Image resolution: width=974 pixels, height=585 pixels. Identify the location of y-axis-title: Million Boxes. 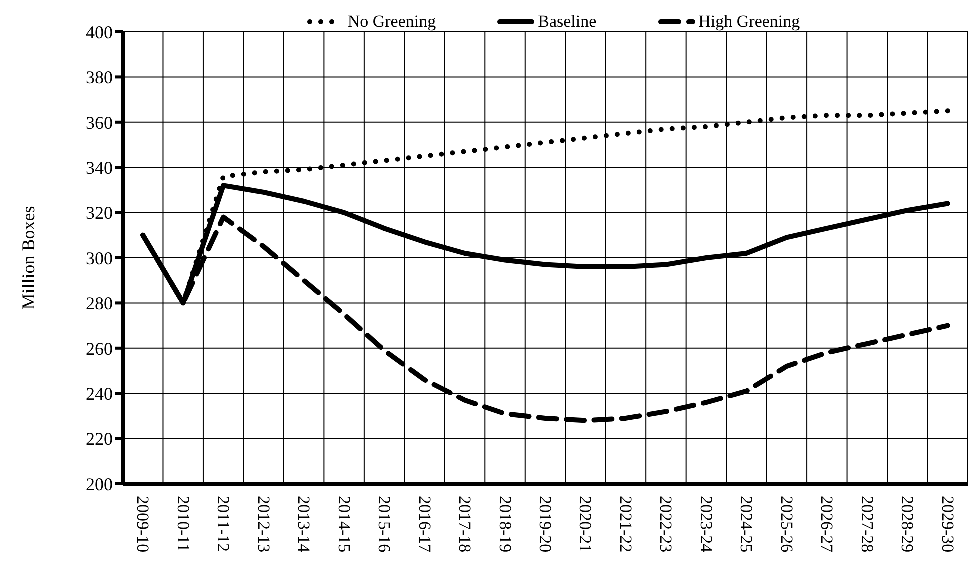
(28, 258).